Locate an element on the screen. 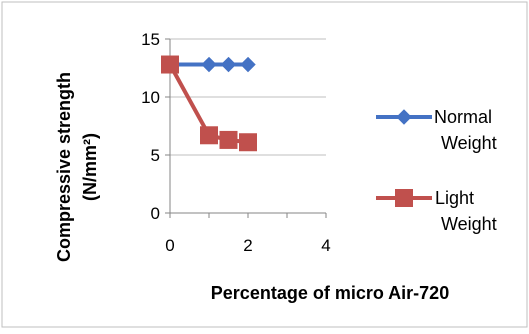 Image resolution: width=529 pixels, height=334 pixels. gridlines is located at coordinates (248, 97).